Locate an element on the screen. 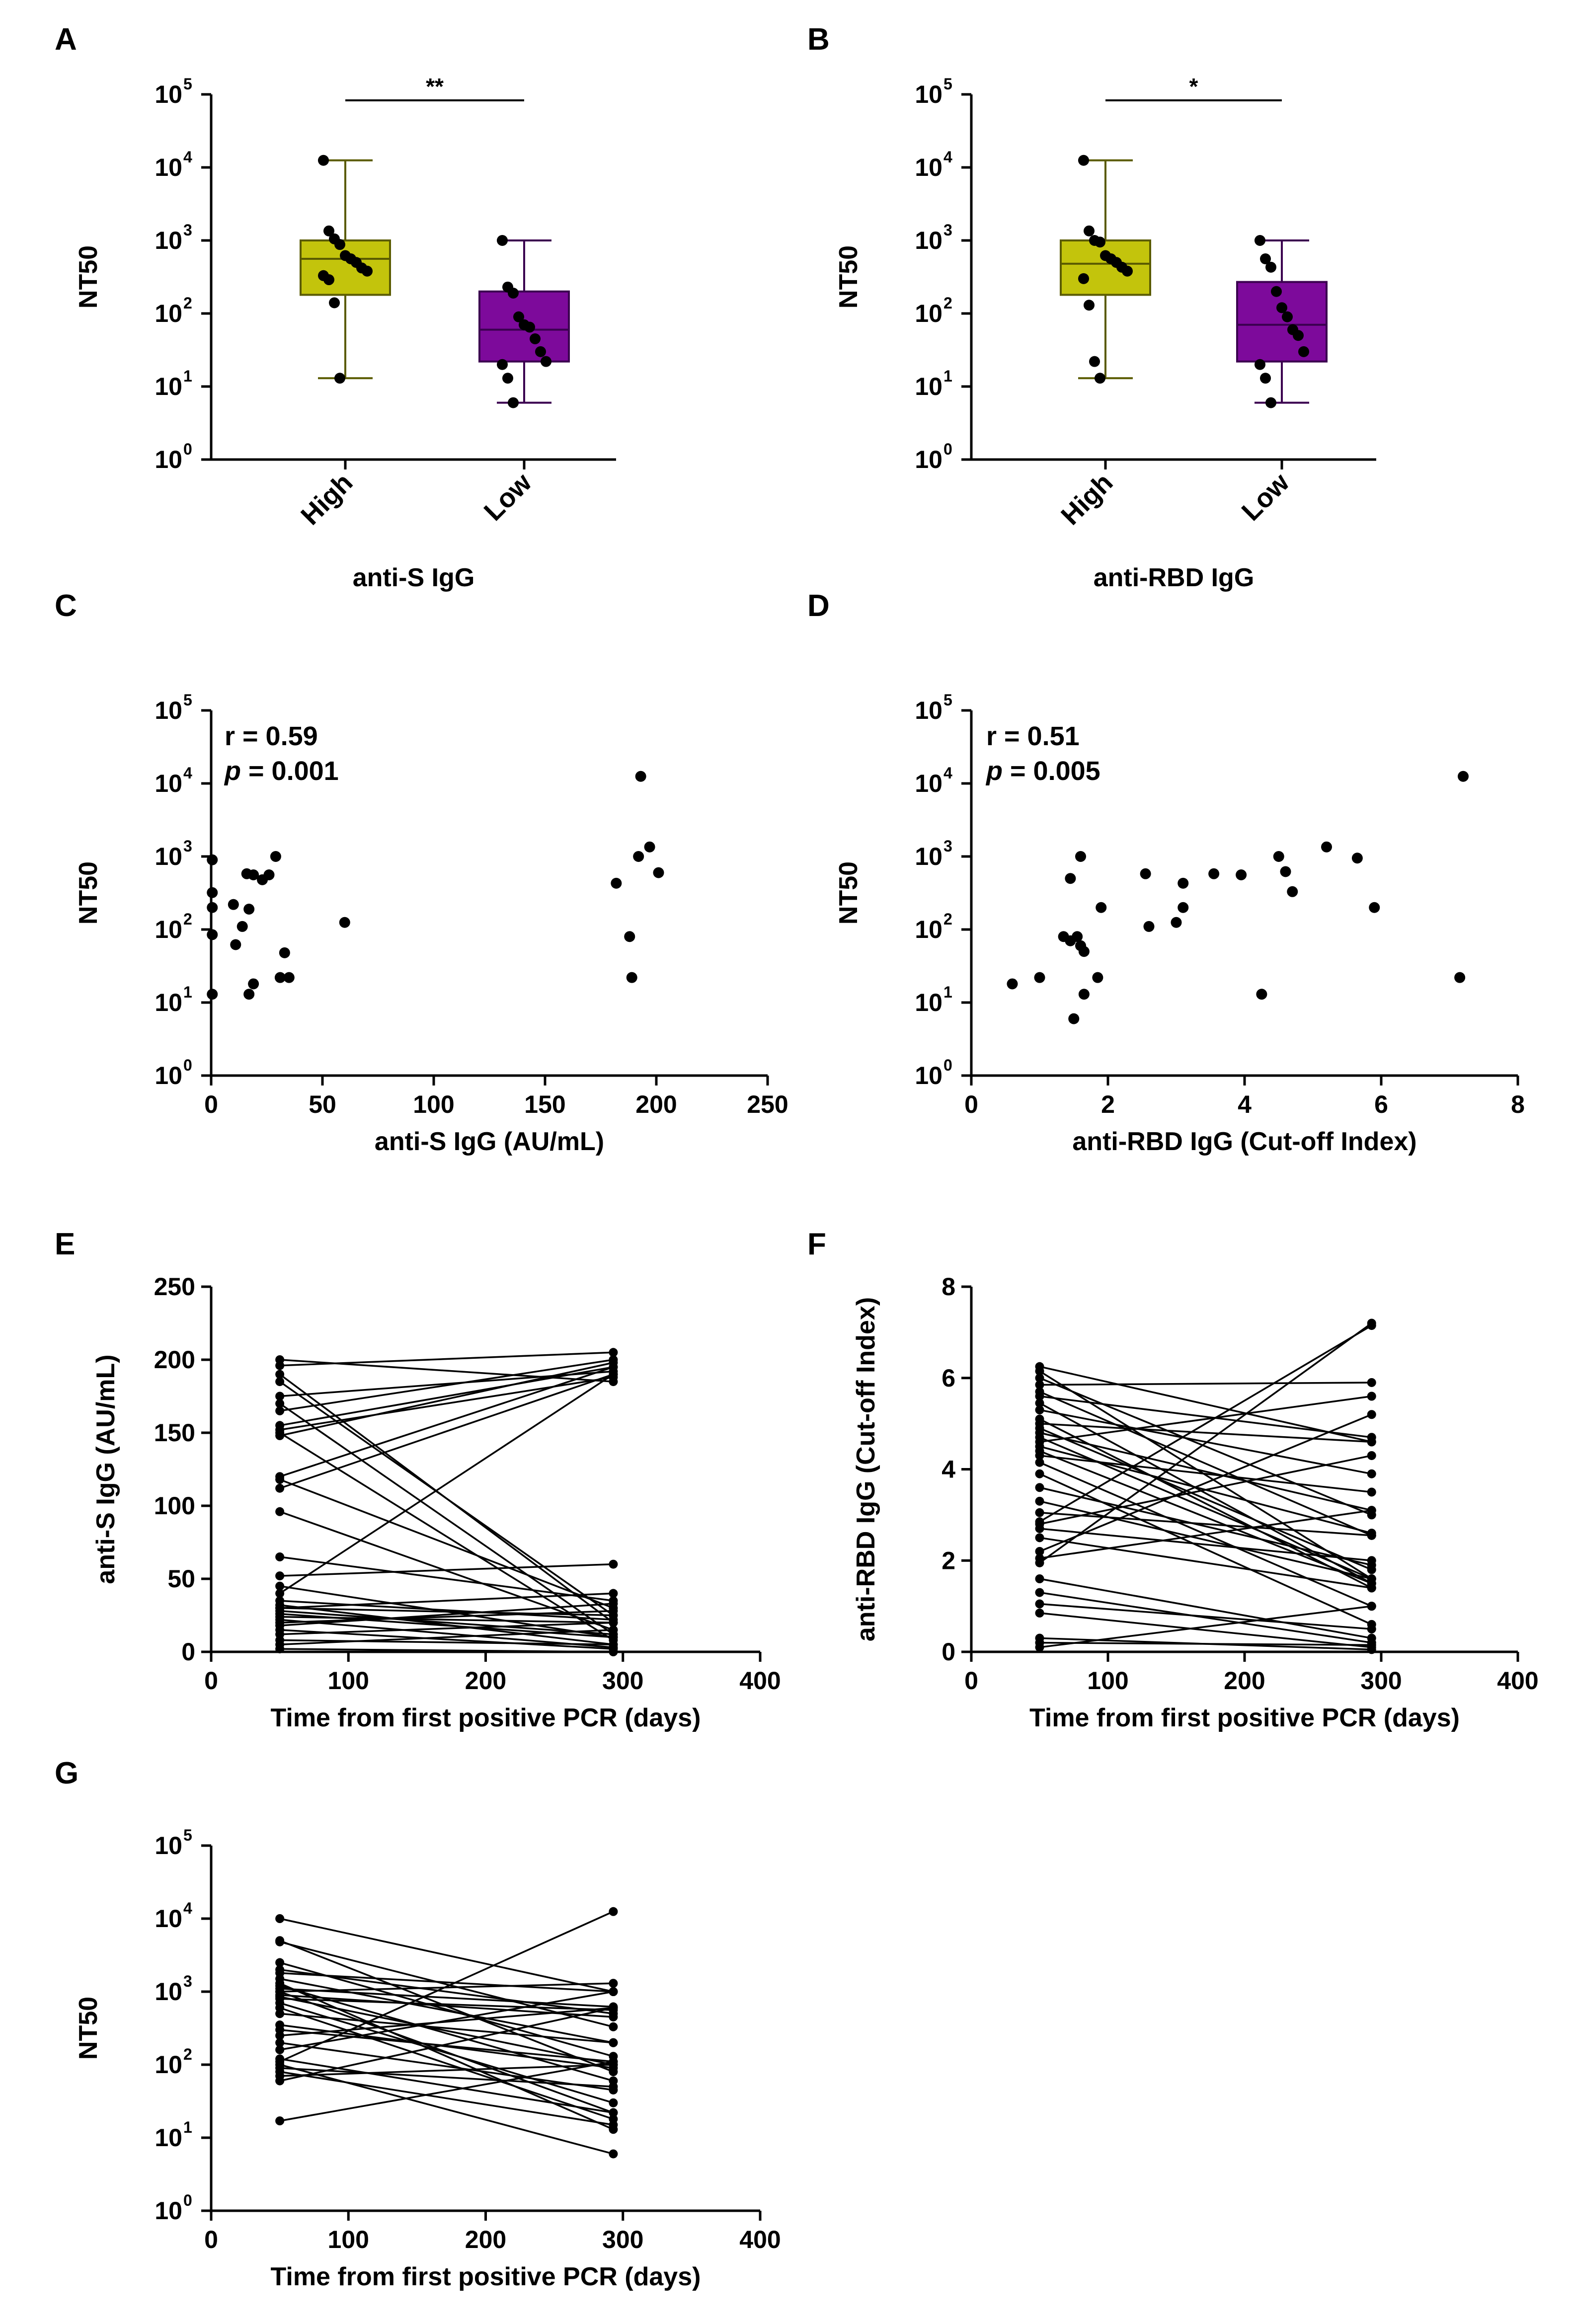 The width and height of the screenshot is (1570, 2324). y-axis-label: anti-S IgG (AU/mL) is located at coordinates (105, 1469).